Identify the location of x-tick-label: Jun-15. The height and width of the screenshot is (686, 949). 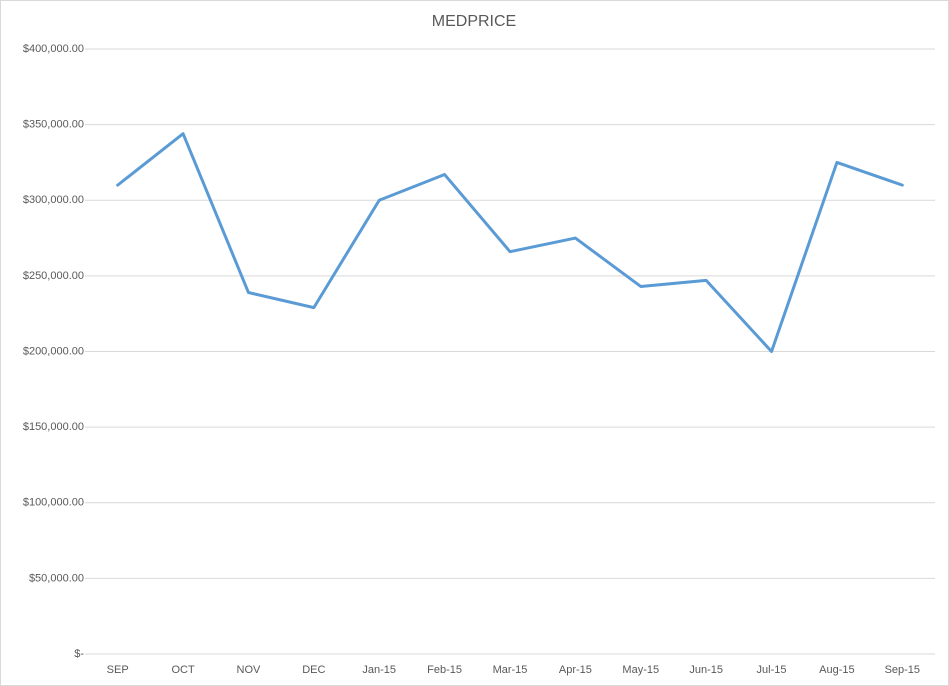
(706, 670).